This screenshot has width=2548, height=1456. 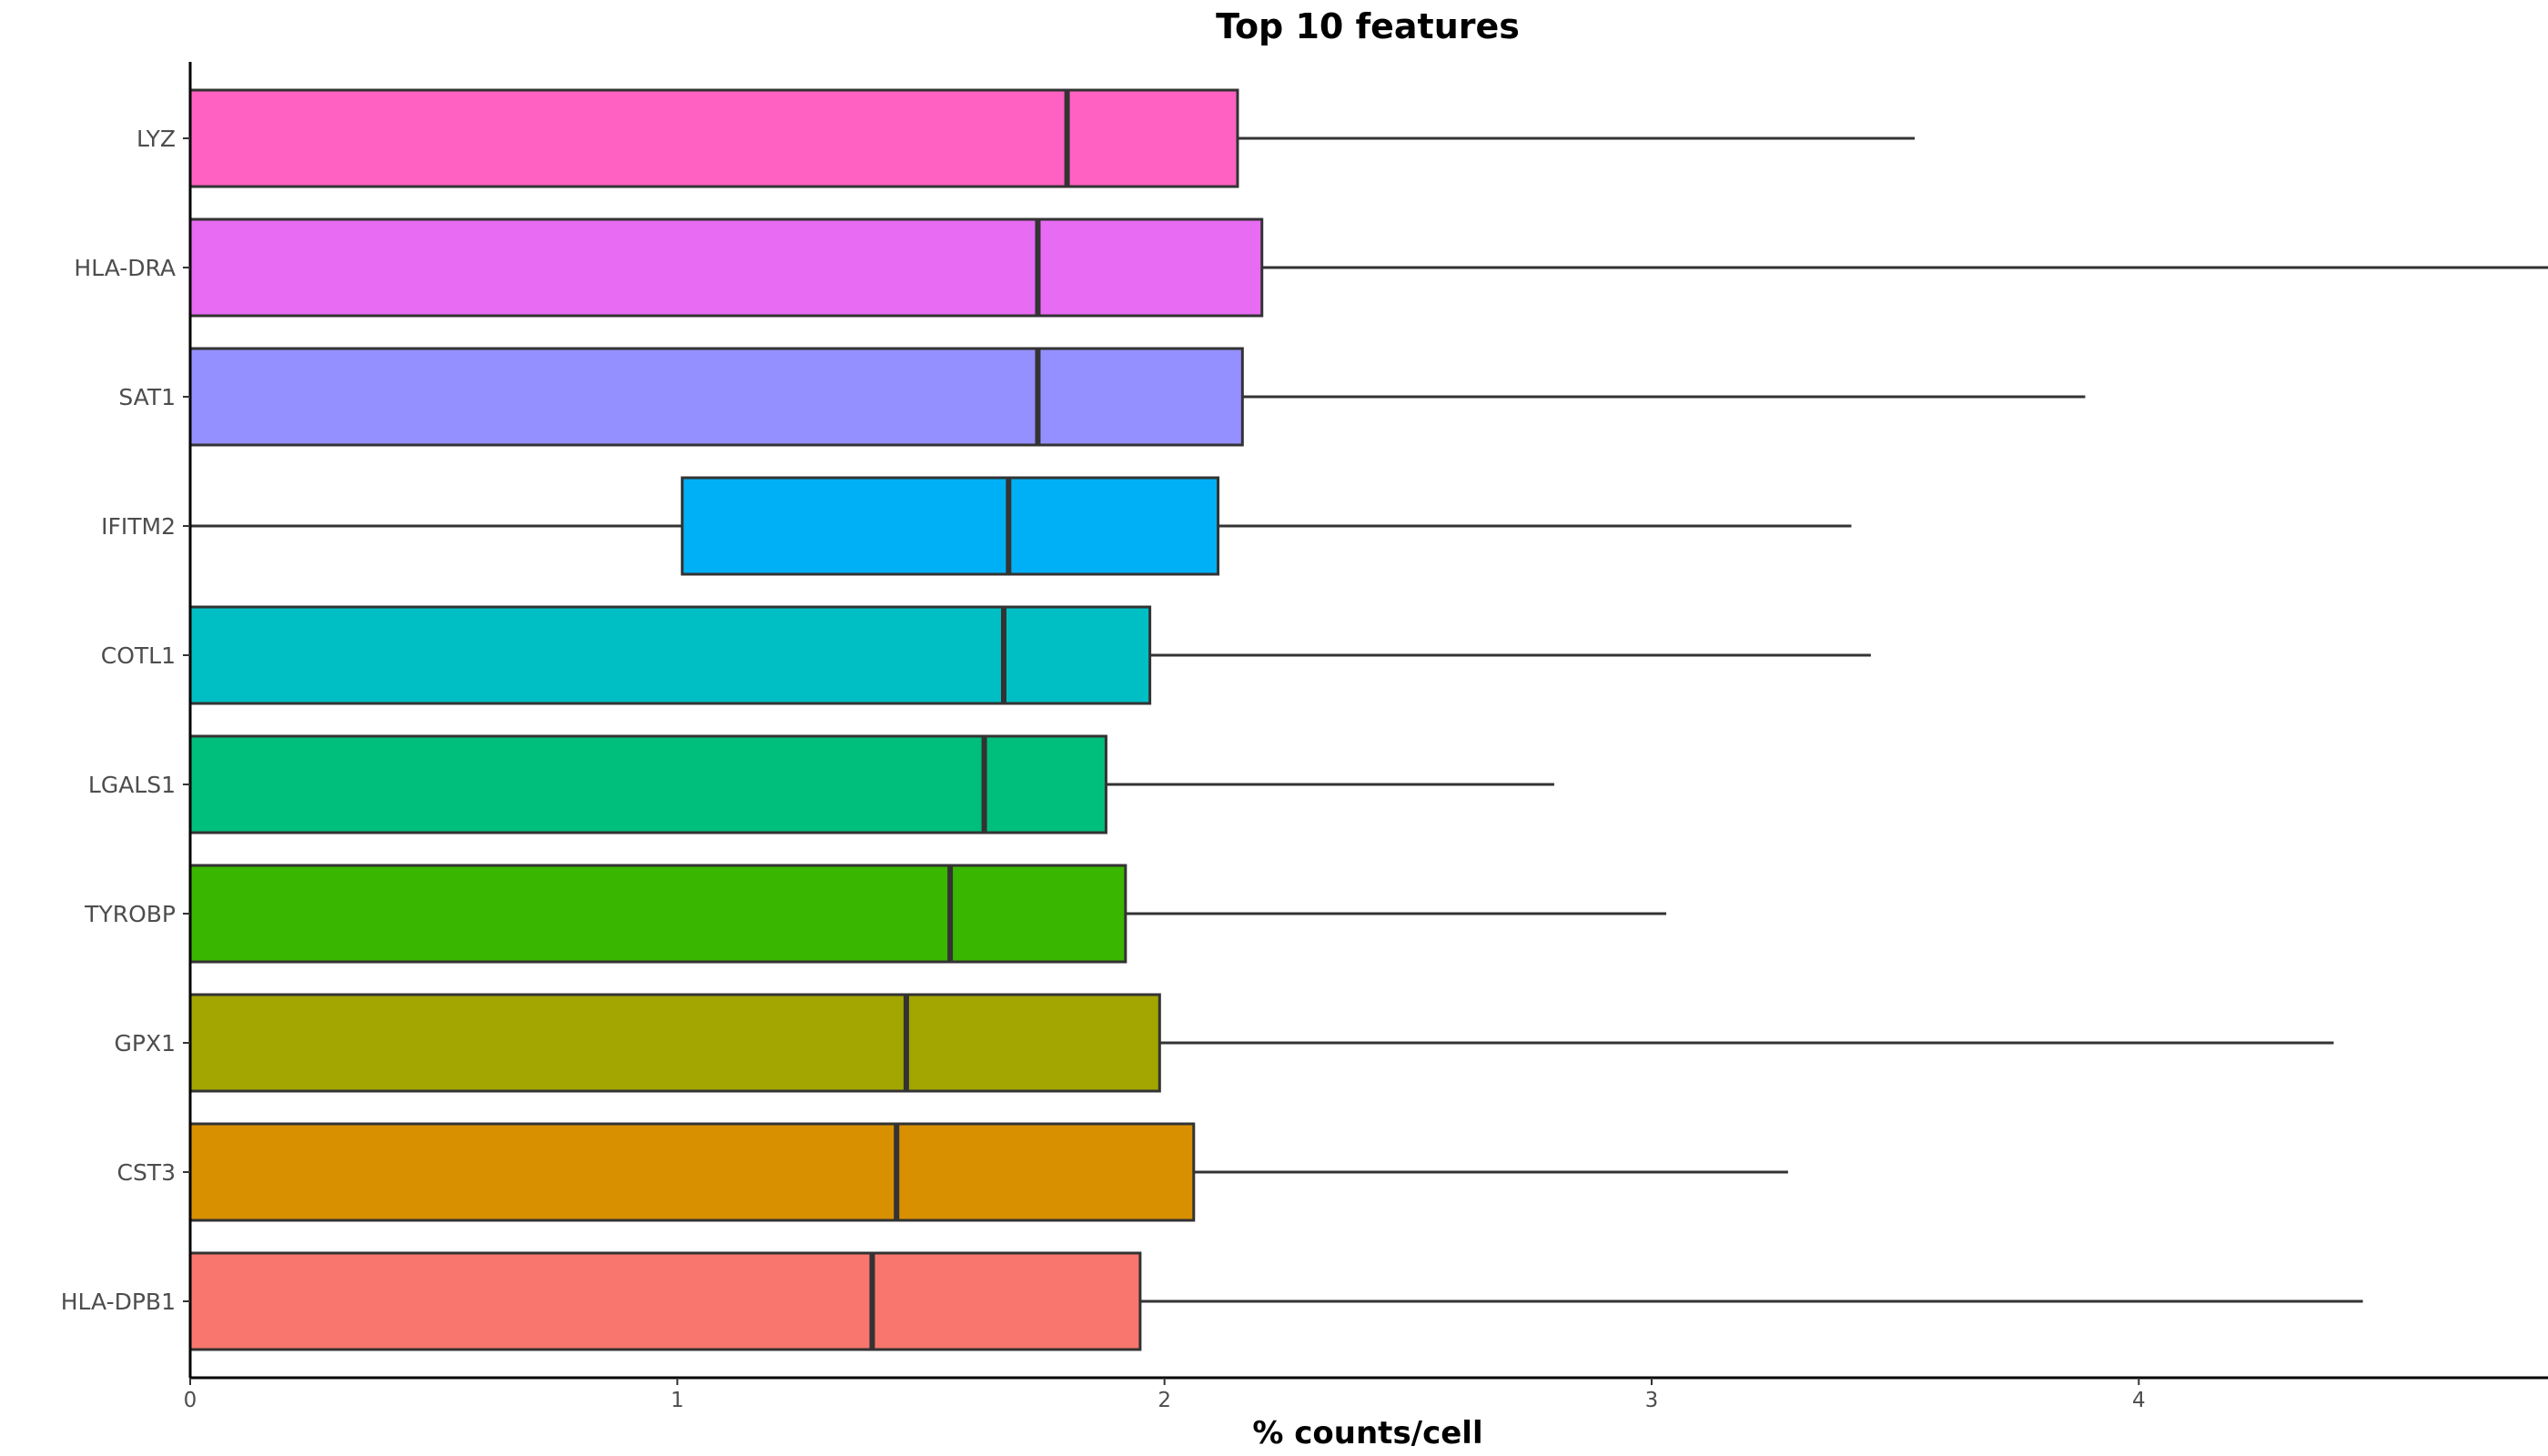 I want to click on y-tick-label: TYROBP, so click(x=130, y=914).